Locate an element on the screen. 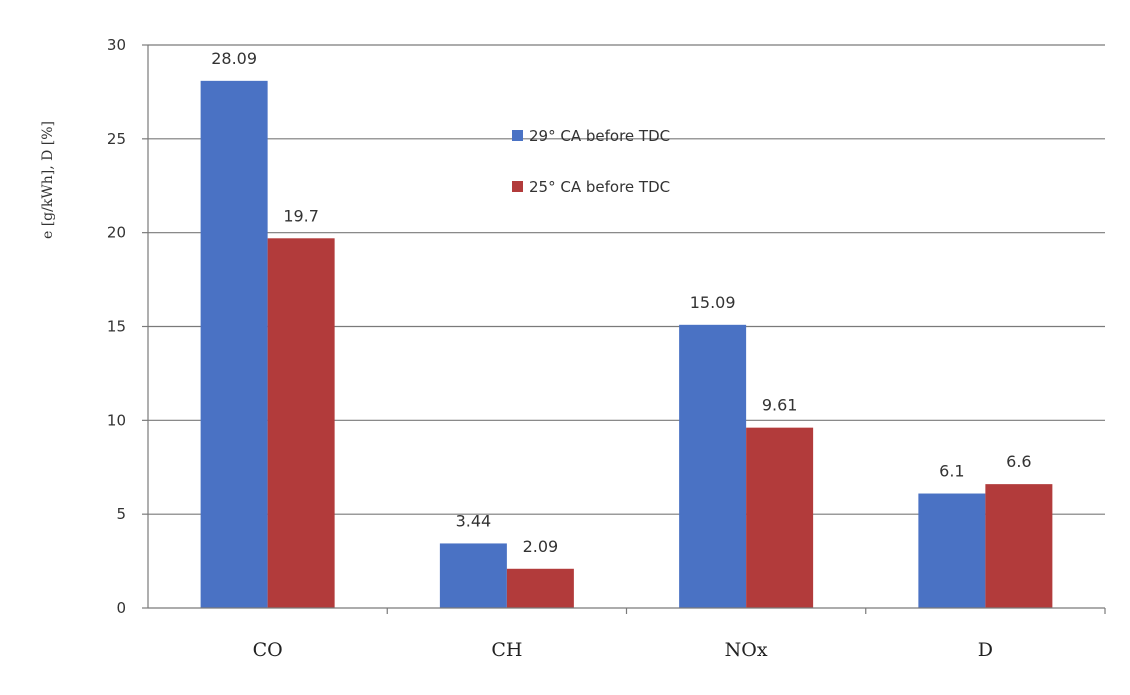  y-axis-label: e [g/kWh], D [%] is located at coordinates (48, 180).